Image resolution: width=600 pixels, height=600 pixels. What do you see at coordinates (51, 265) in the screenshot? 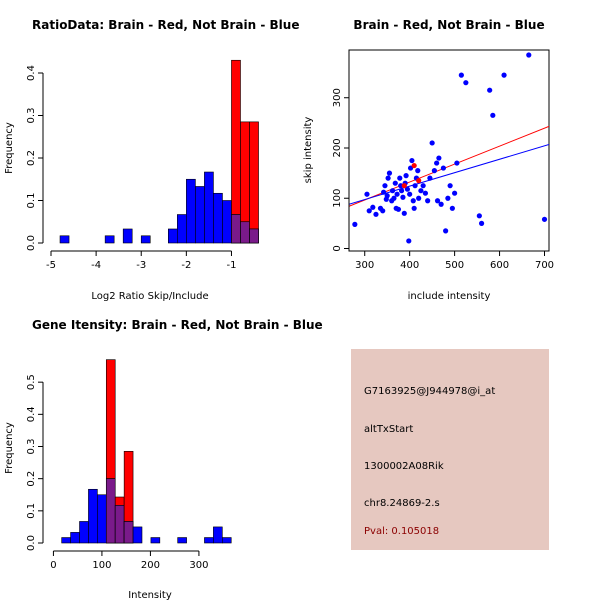
I see `ratio-x-tick-label: -5` at bounding box center [51, 265].